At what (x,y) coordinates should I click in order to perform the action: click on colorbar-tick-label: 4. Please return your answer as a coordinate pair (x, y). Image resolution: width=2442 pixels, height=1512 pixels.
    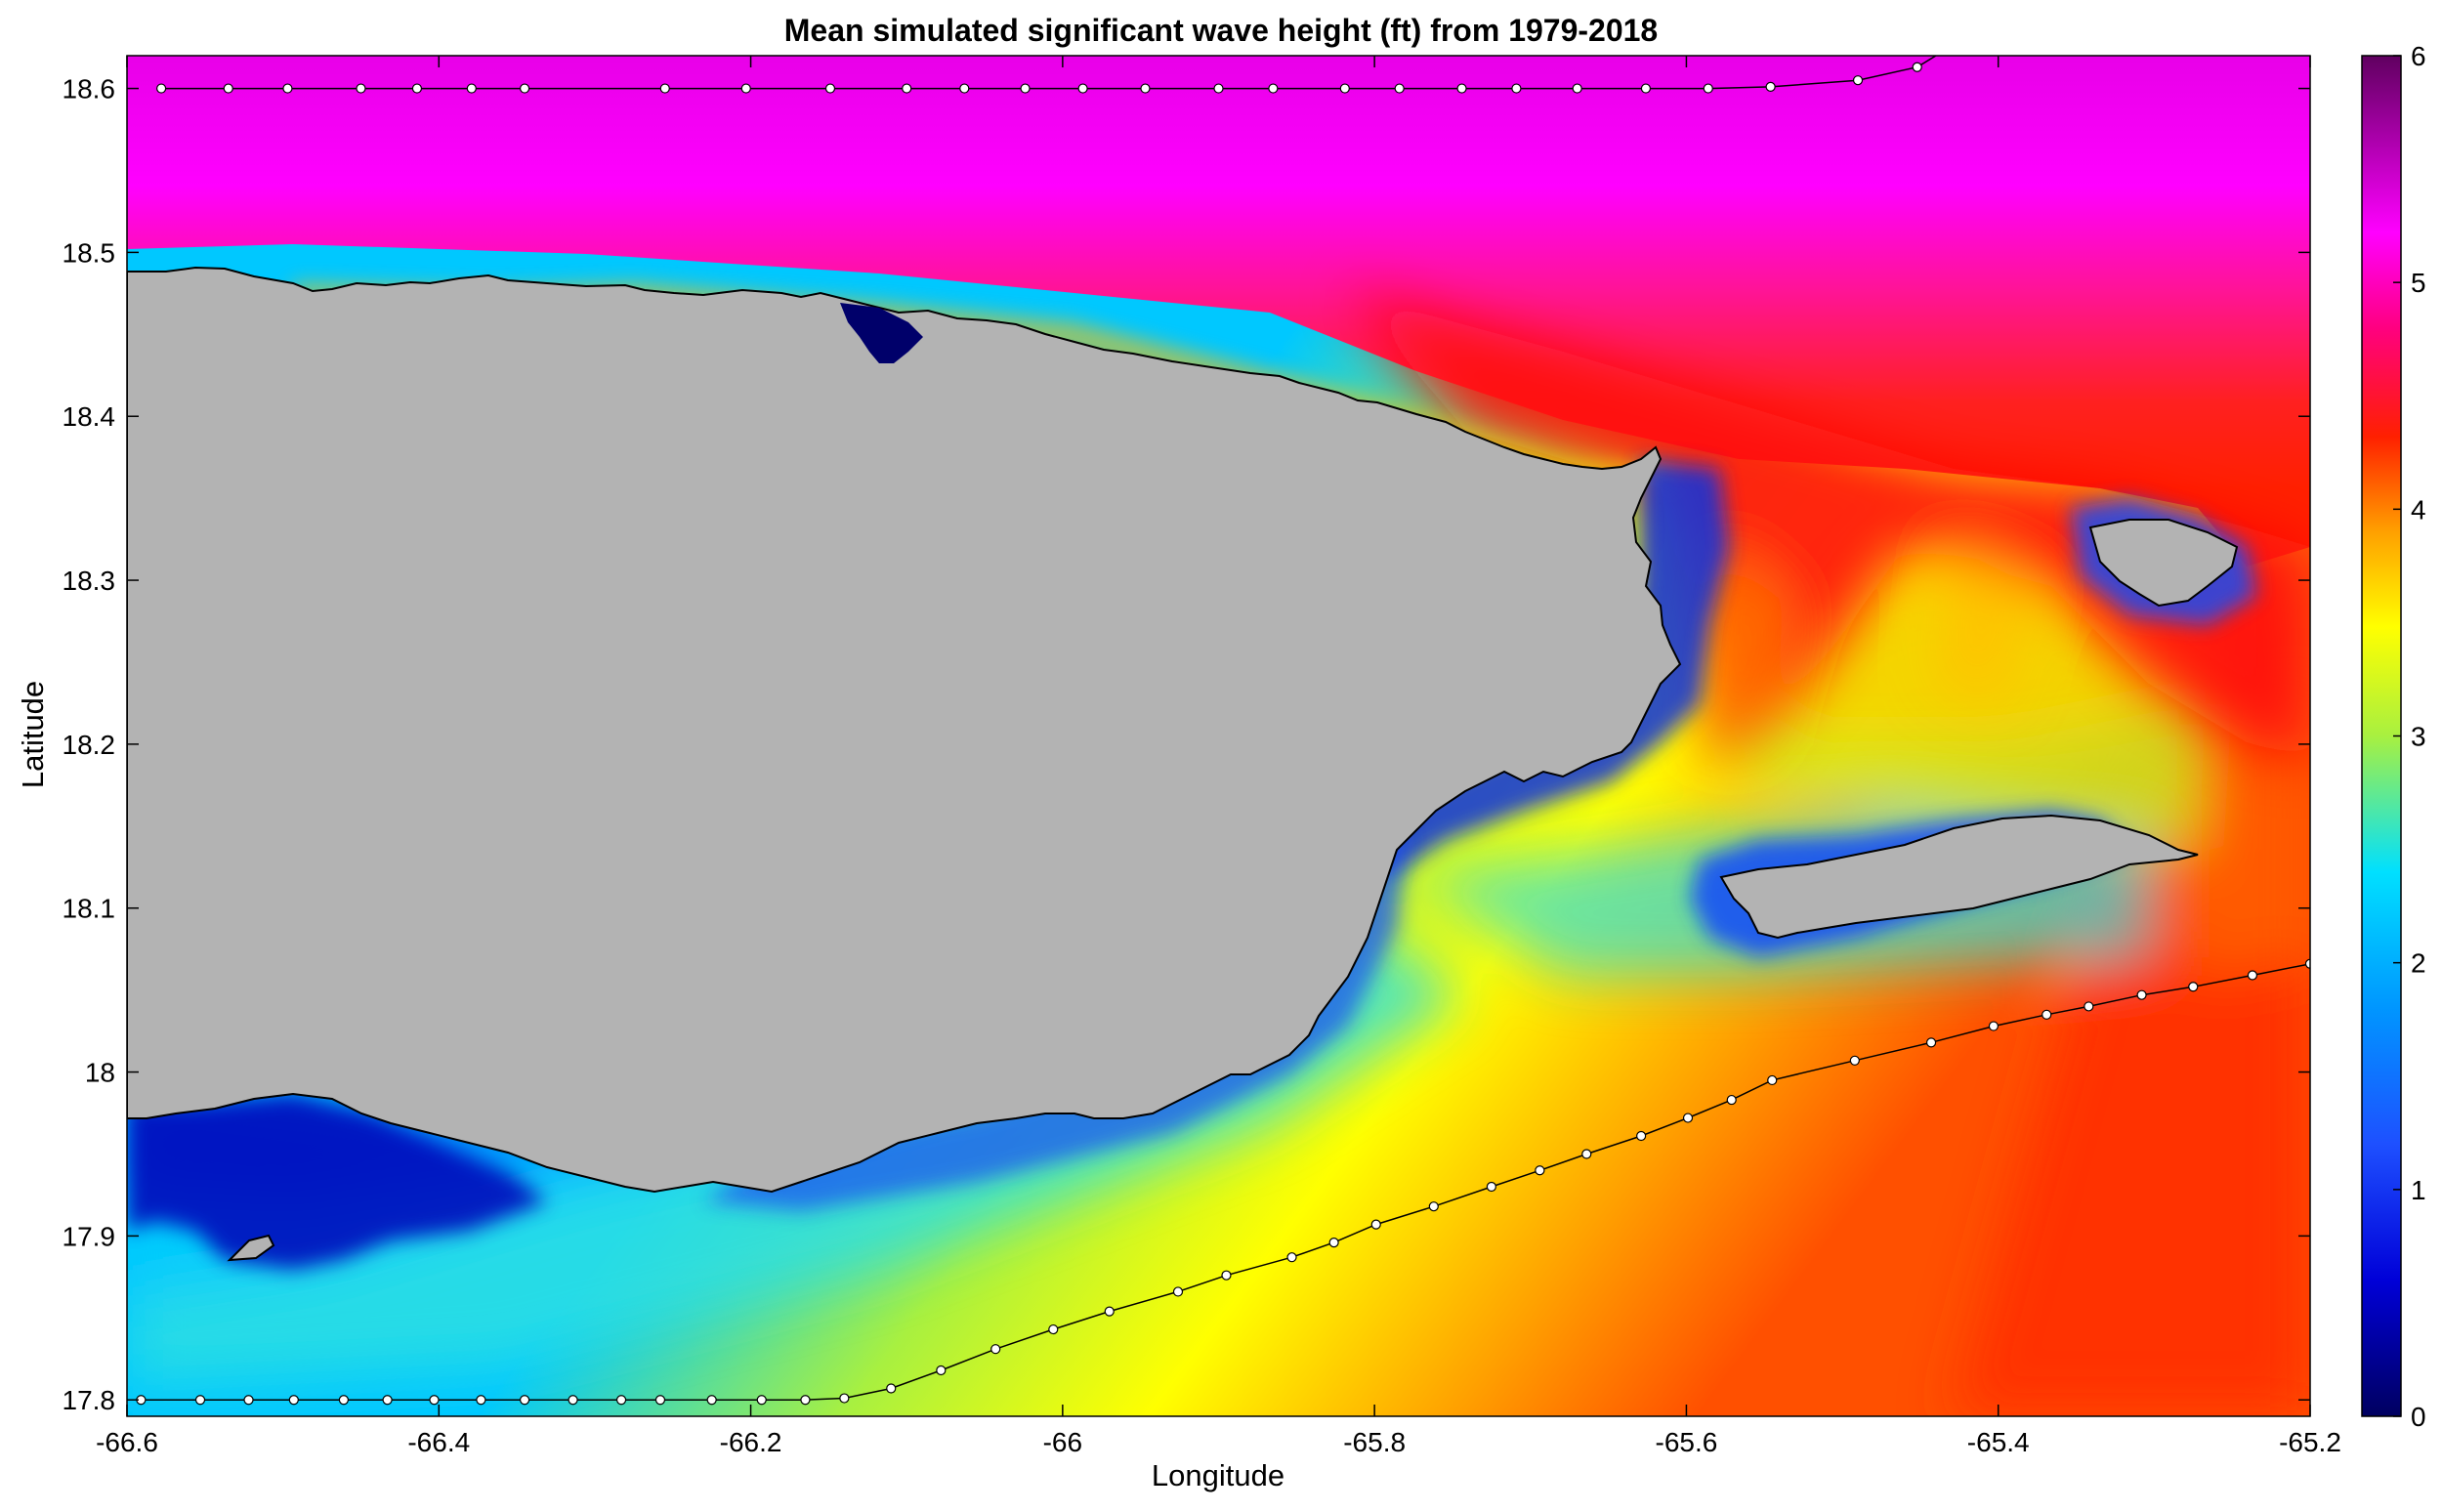
    Looking at the image, I should click on (2418, 509).